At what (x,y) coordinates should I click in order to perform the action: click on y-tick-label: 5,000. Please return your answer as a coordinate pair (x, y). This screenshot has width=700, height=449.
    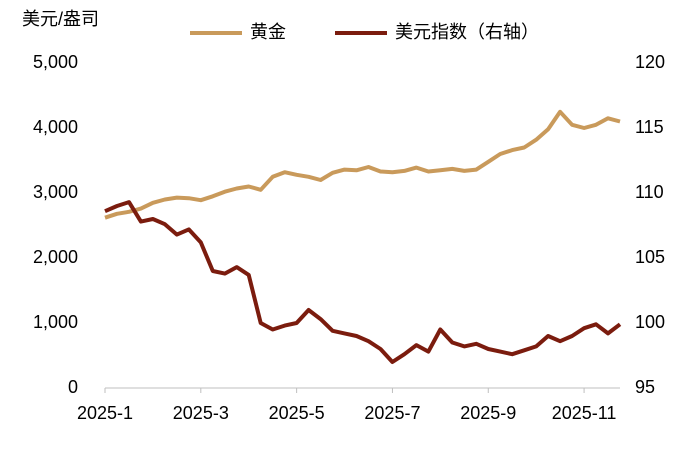
    Looking at the image, I should click on (55, 62).